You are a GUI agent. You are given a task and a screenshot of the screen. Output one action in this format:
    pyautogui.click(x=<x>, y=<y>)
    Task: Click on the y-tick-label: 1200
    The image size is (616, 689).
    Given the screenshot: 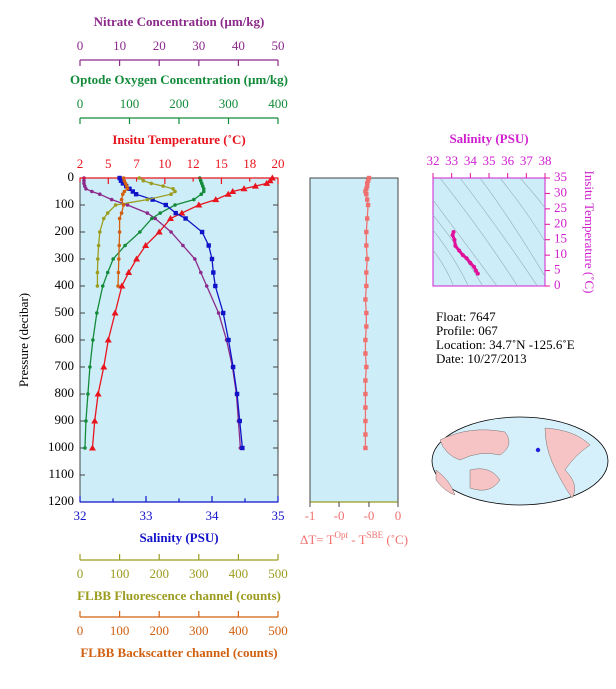 What is the action you would take?
    pyautogui.click(x=61, y=500)
    